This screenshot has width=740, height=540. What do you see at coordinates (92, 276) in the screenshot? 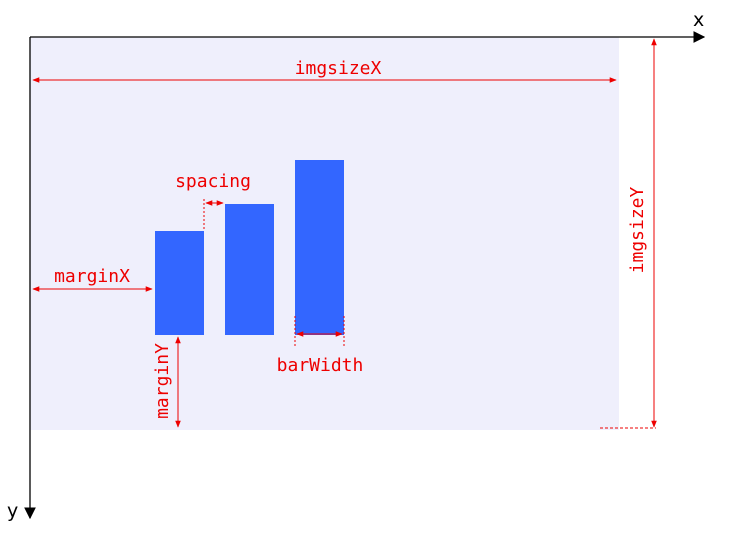
I see `margin-x-label: marginX` at bounding box center [92, 276].